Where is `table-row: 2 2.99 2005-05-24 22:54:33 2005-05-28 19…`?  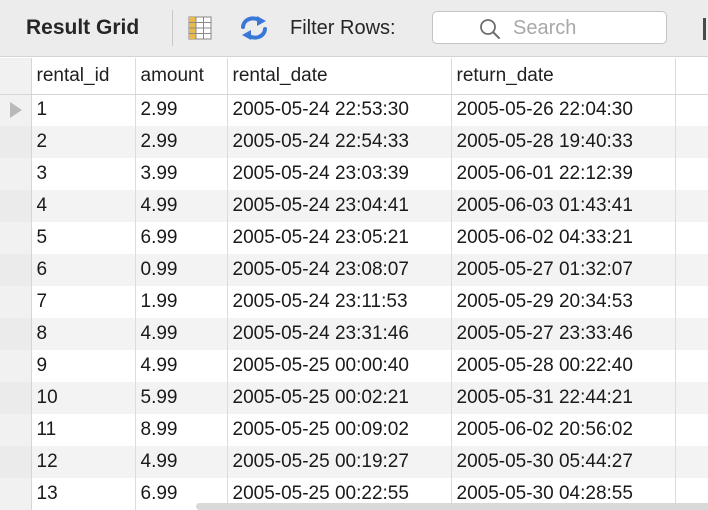
table-row: 2 2.99 2005-05-24 22:54:33 2005-05-28 19… is located at coordinates (354, 142).